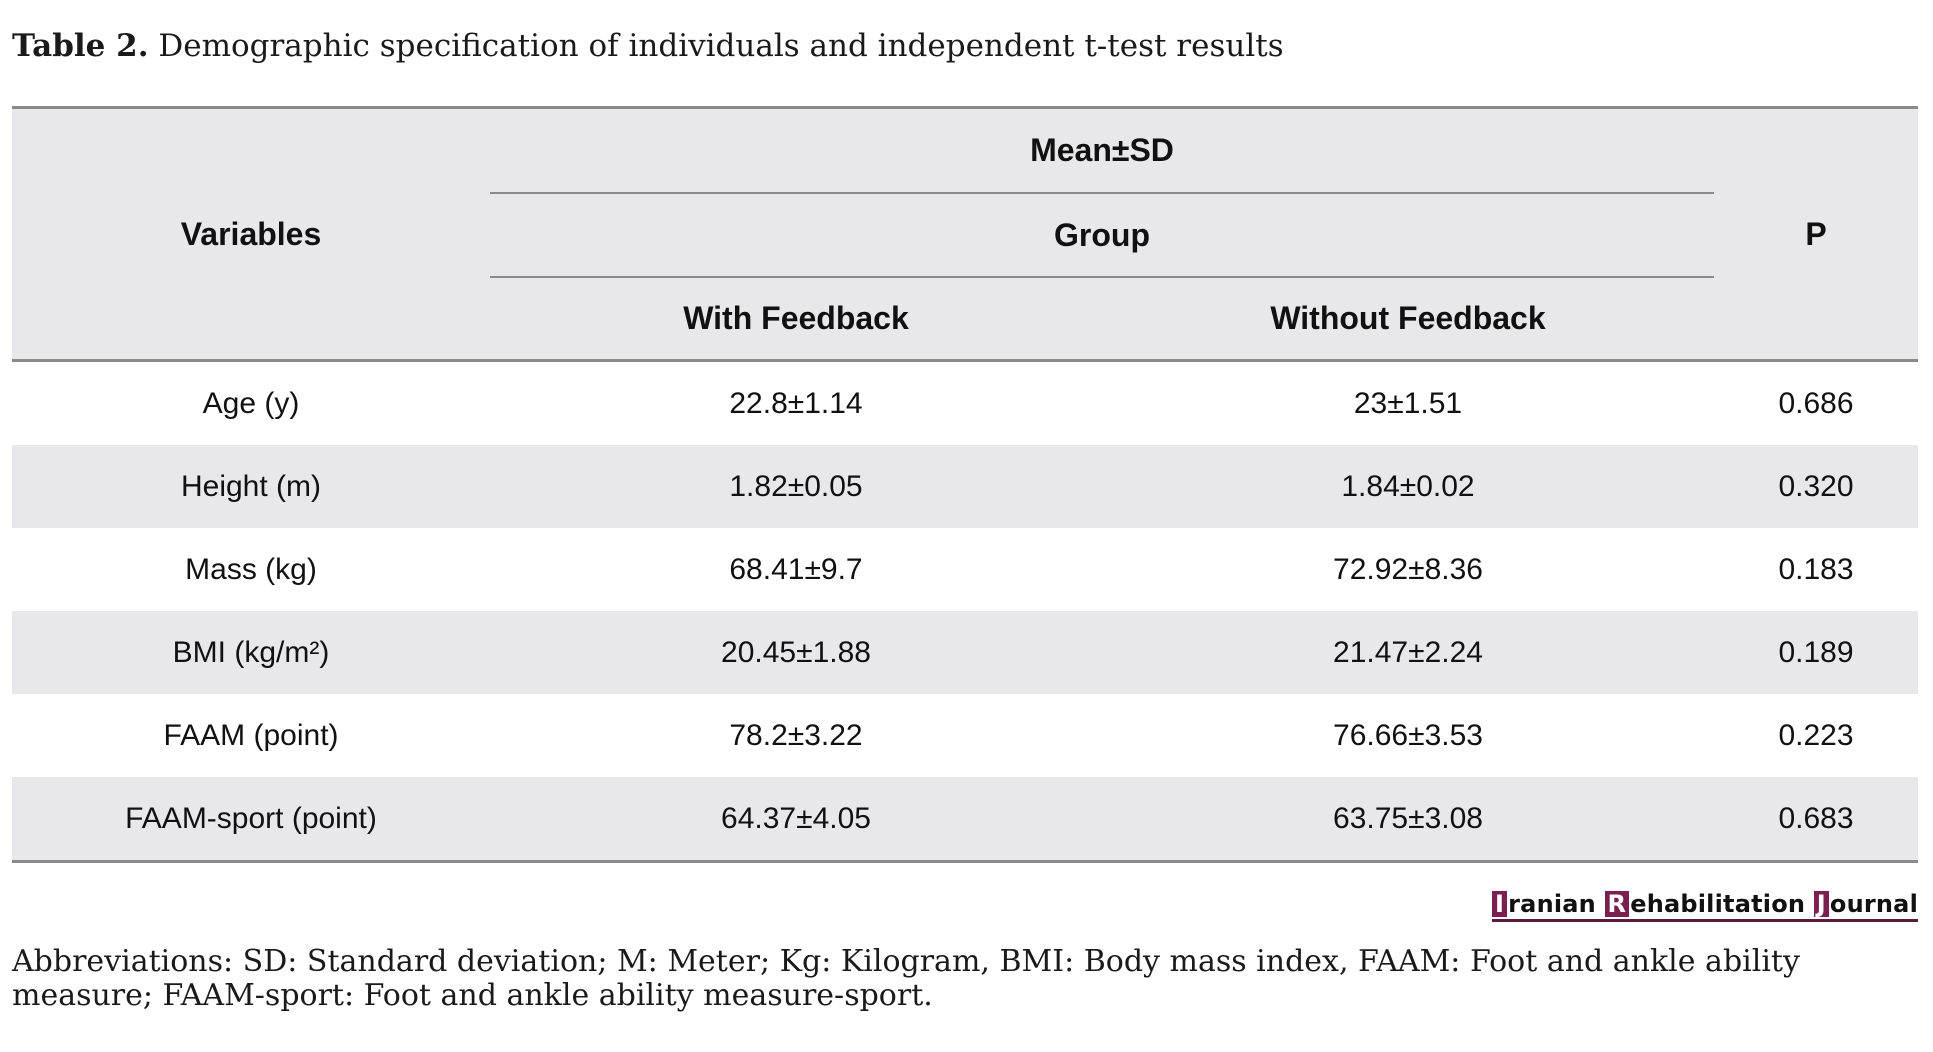 The image size is (1933, 1052). What do you see at coordinates (796, 403) in the screenshot?
I see `cell-with-feedback: 22.8±1.14` at bounding box center [796, 403].